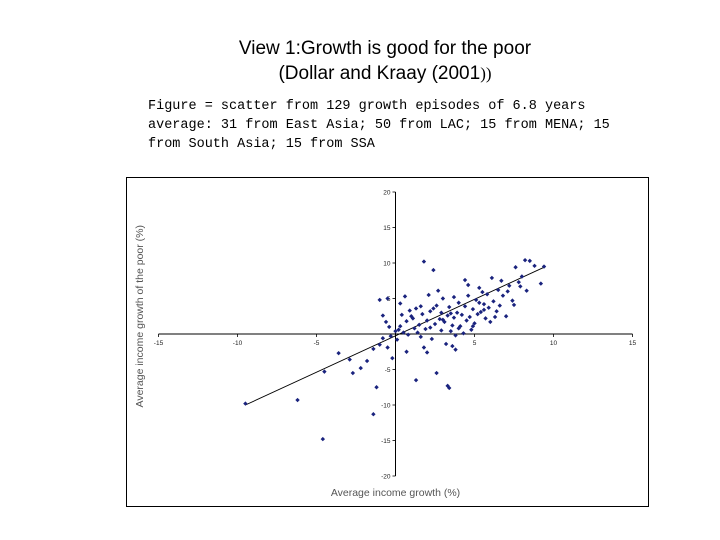 This screenshot has width=720, height=540. I want to click on x-tick-label: -10, so click(238, 343).